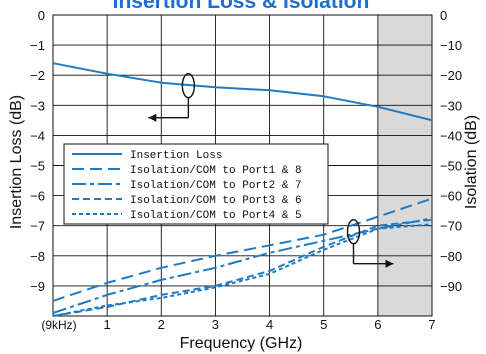 Image resolution: width=486 pixels, height=354 pixels. I want to click on x-tick-label: 7, so click(431, 324).